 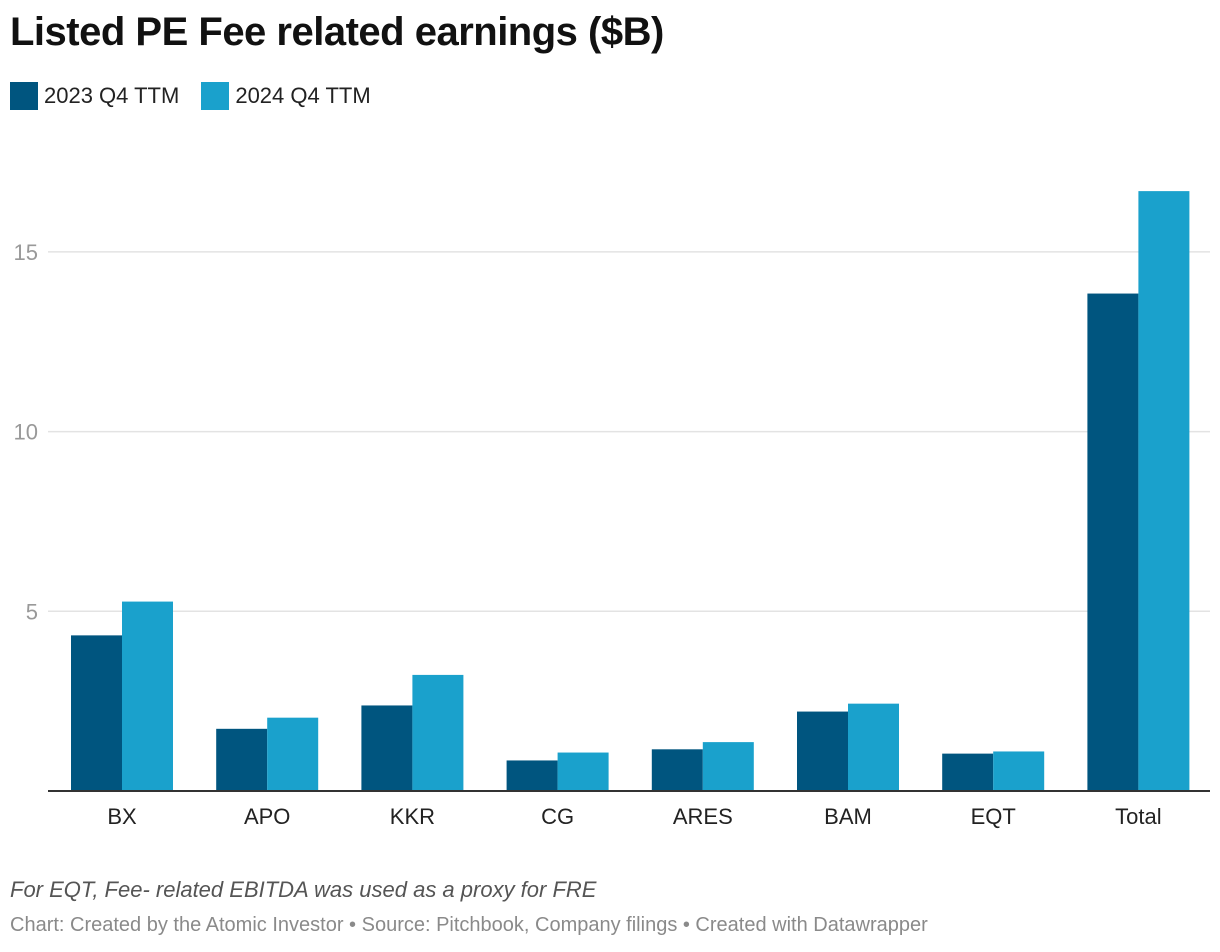 I want to click on x-tick-label: ARES, so click(x=703, y=816).